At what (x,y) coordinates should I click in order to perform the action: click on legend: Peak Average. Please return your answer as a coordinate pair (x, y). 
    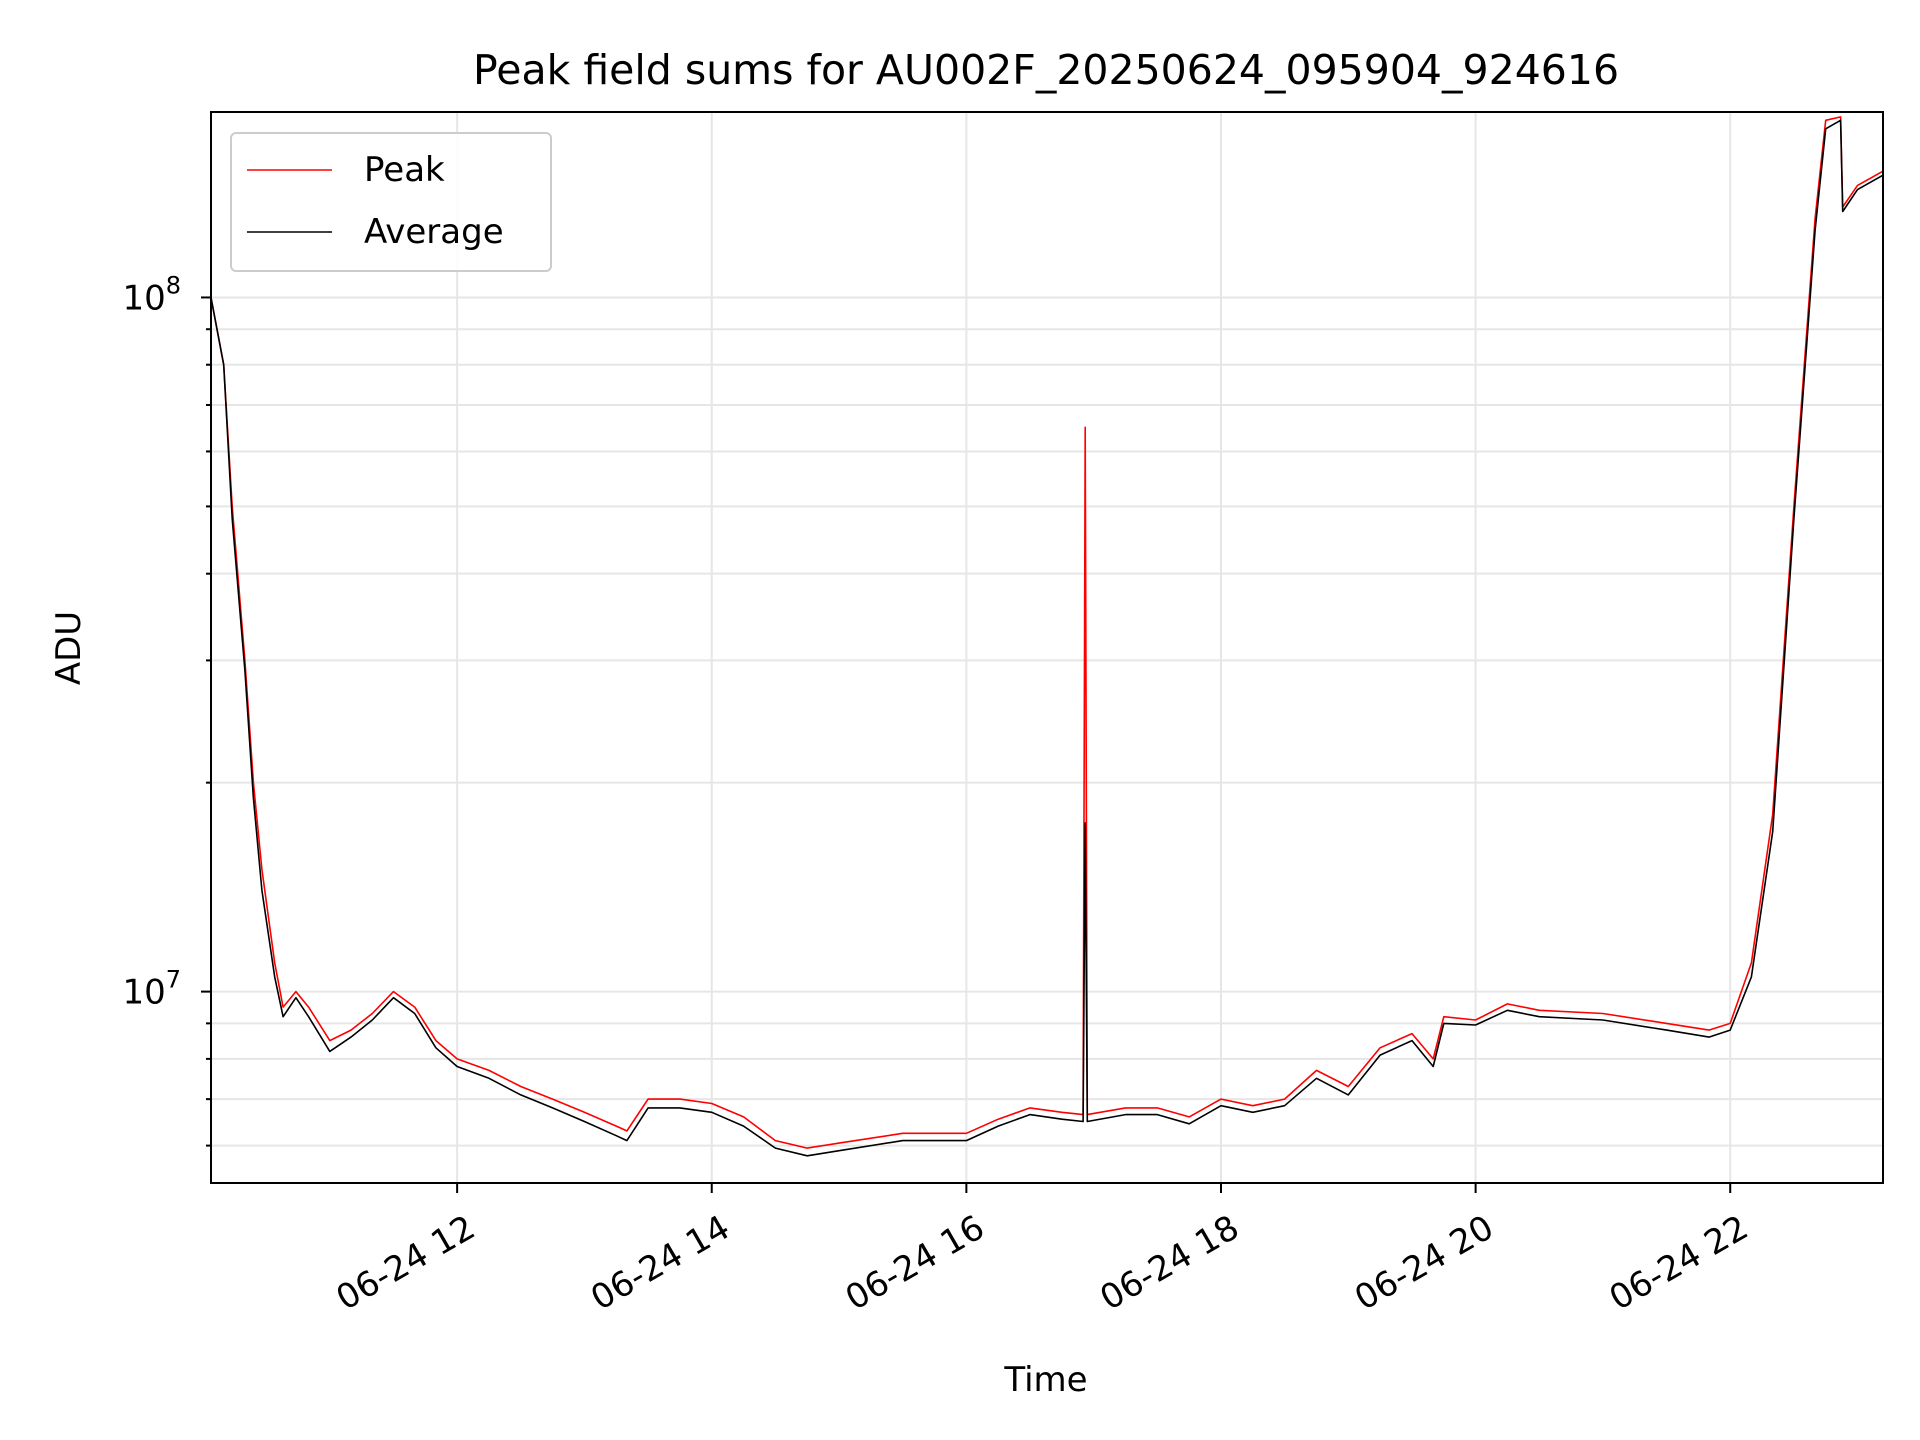
    Looking at the image, I should click on (391, 202).